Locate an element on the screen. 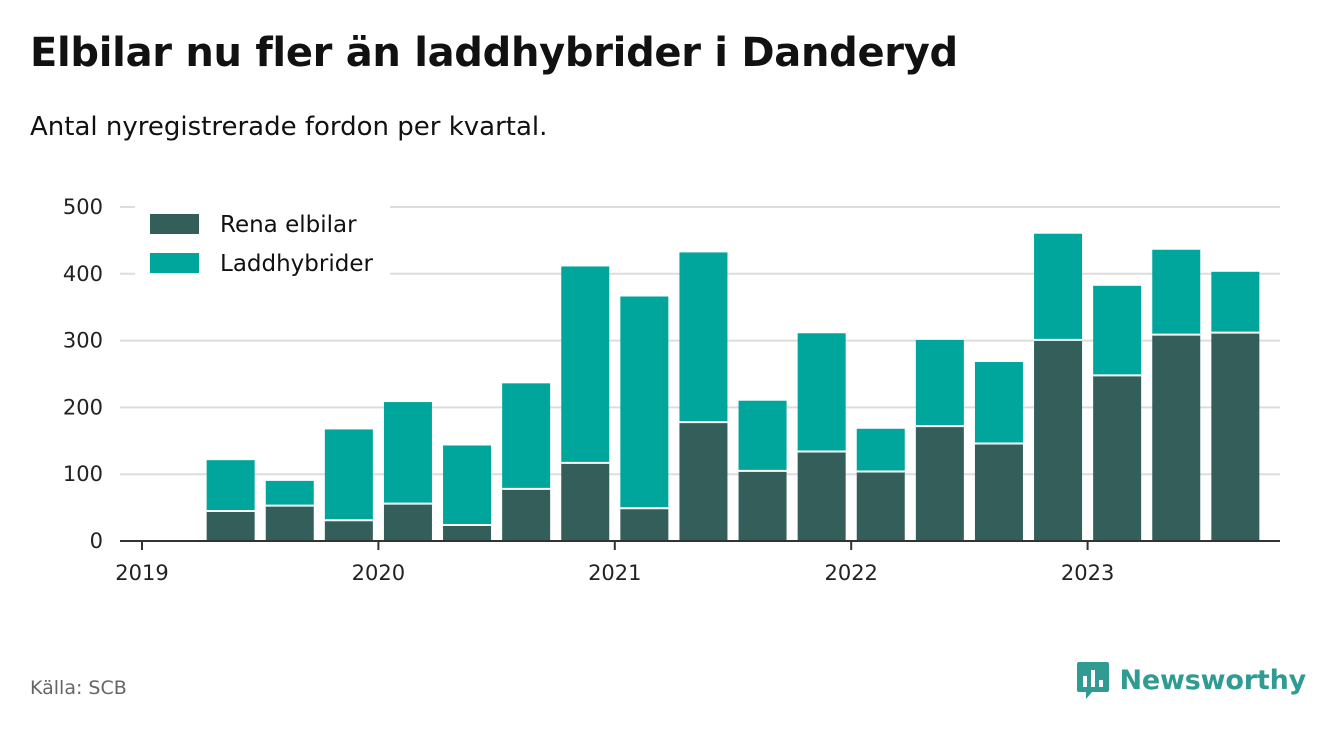 The image size is (1340, 733). legend-label: Laddhybrider is located at coordinates (296, 264).